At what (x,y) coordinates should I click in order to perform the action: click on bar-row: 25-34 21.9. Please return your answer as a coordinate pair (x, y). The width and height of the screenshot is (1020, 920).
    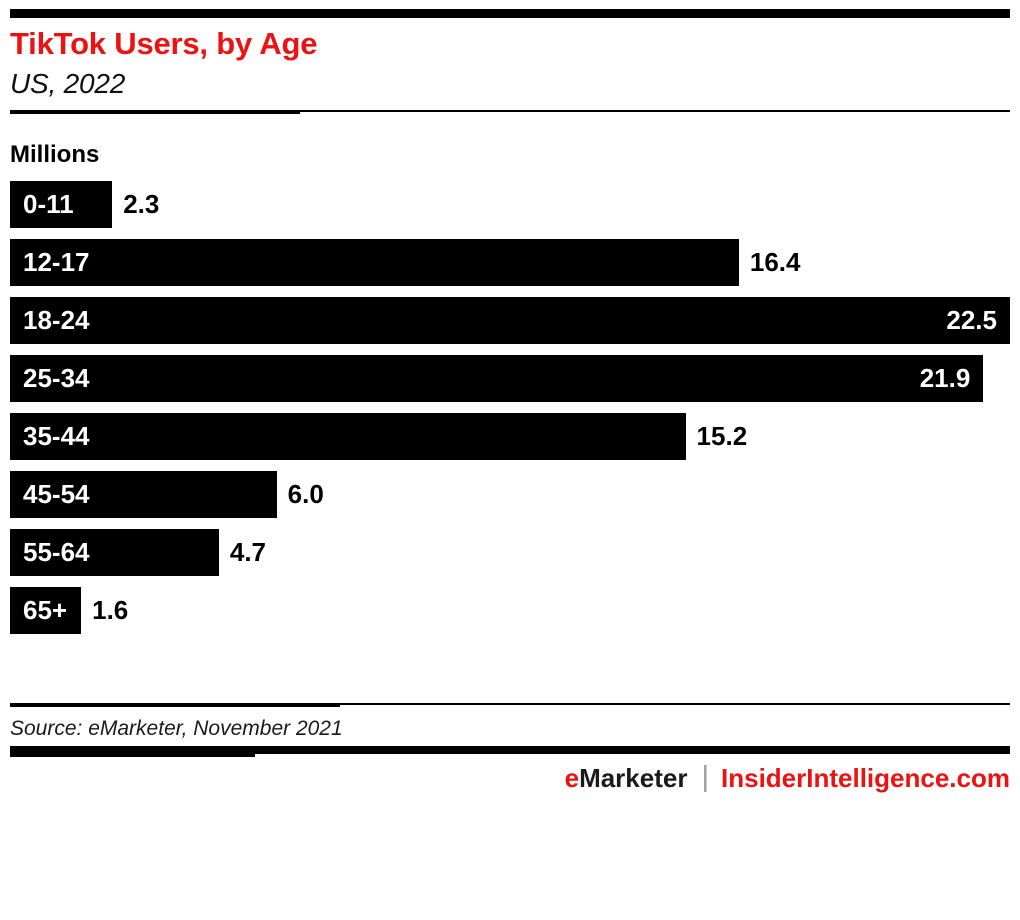
    Looking at the image, I should click on (510, 378).